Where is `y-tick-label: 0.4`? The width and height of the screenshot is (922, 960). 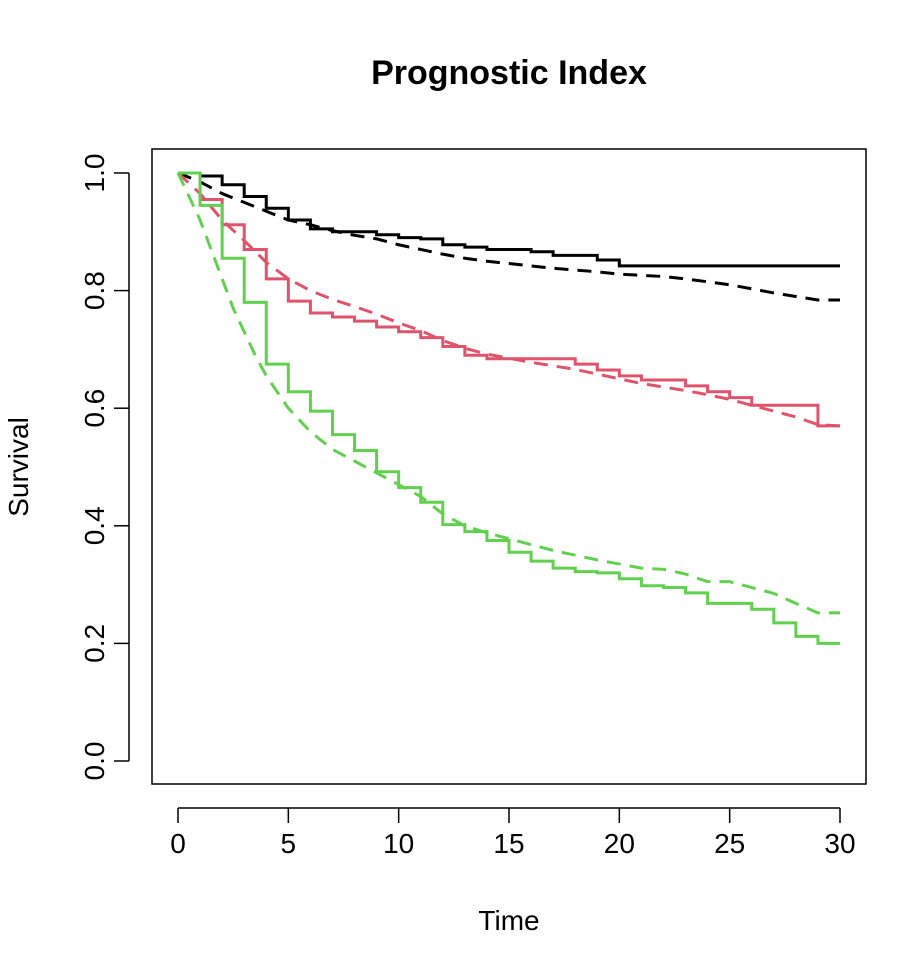
y-tick-label: 0.4 is located at coordinates (94, 525).